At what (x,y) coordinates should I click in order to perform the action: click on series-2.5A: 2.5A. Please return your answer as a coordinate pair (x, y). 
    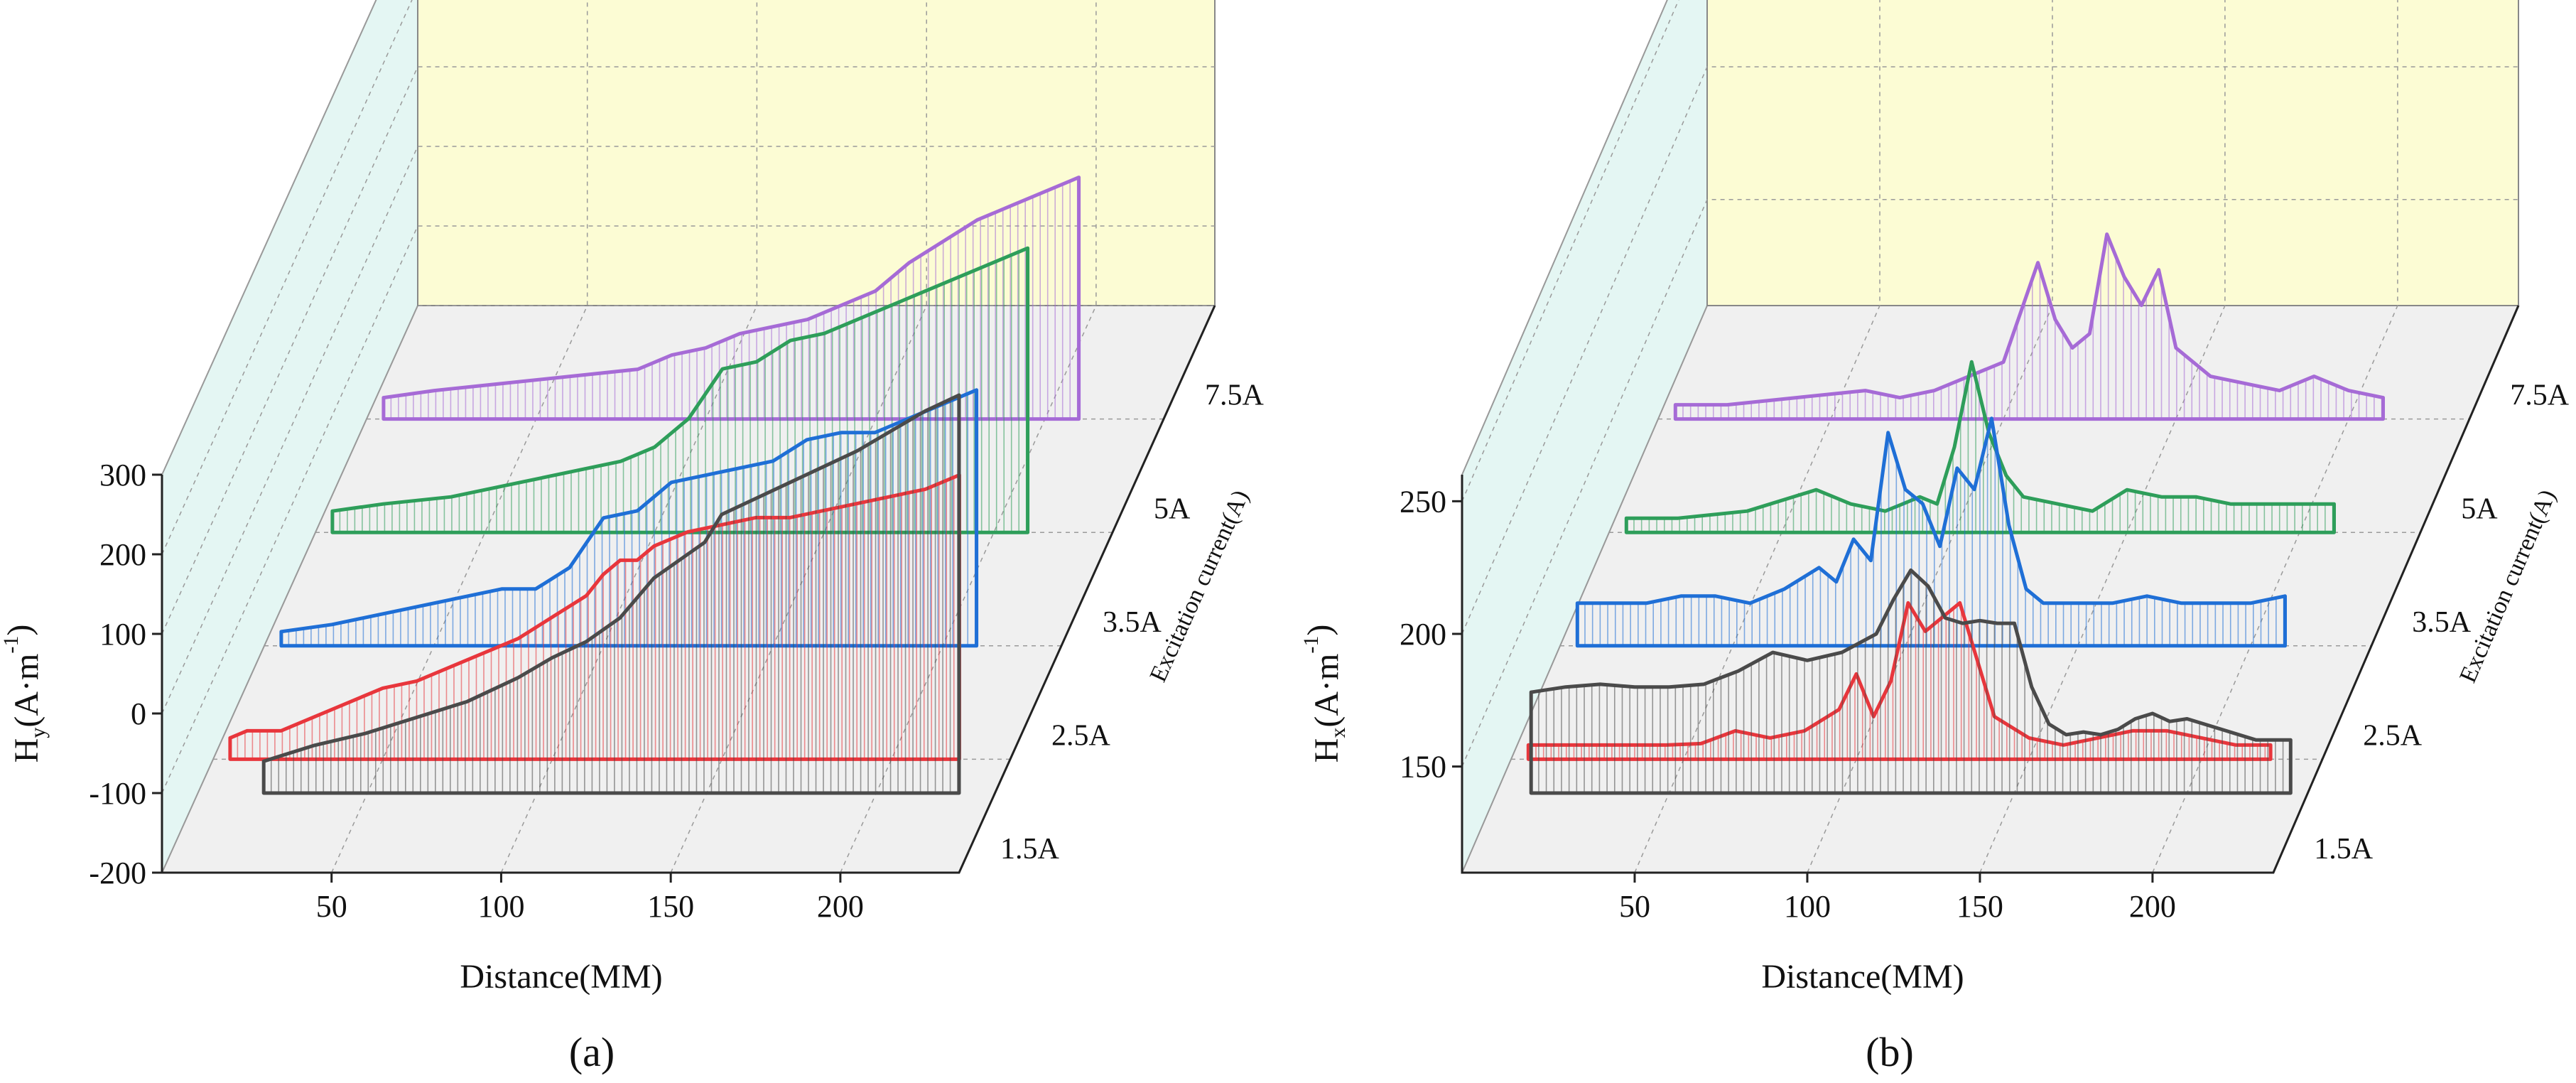
    Looking at the image, I should click on (669, 617).